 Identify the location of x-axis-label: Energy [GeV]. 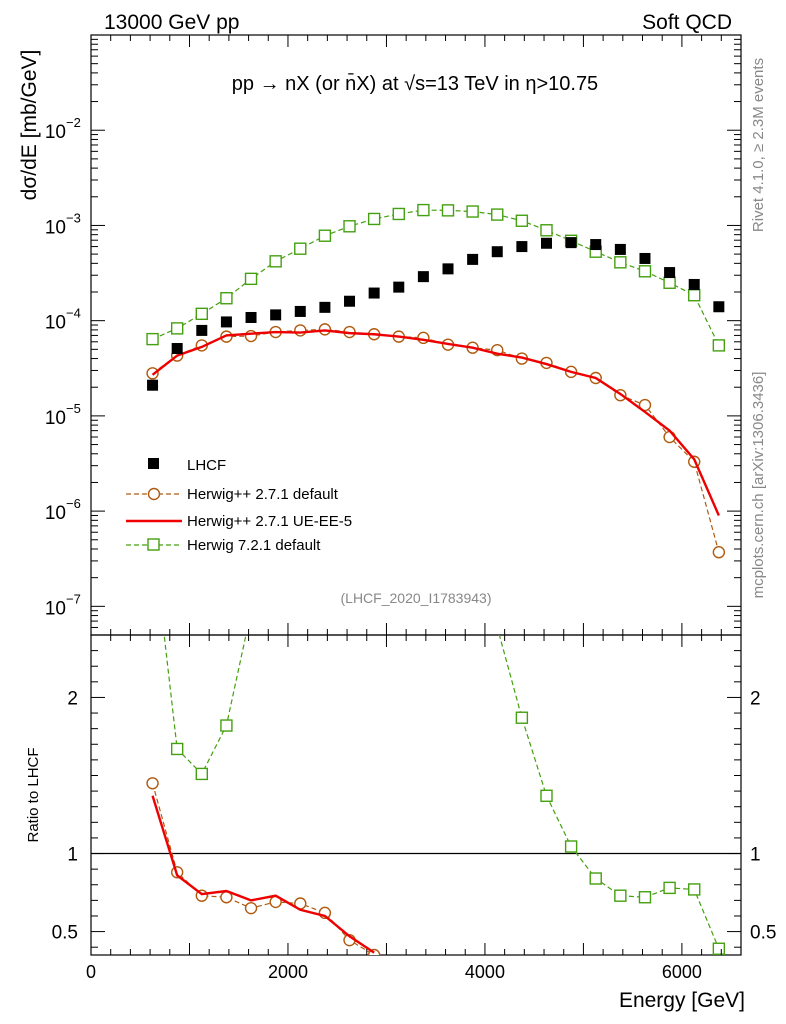
(682, 1000).